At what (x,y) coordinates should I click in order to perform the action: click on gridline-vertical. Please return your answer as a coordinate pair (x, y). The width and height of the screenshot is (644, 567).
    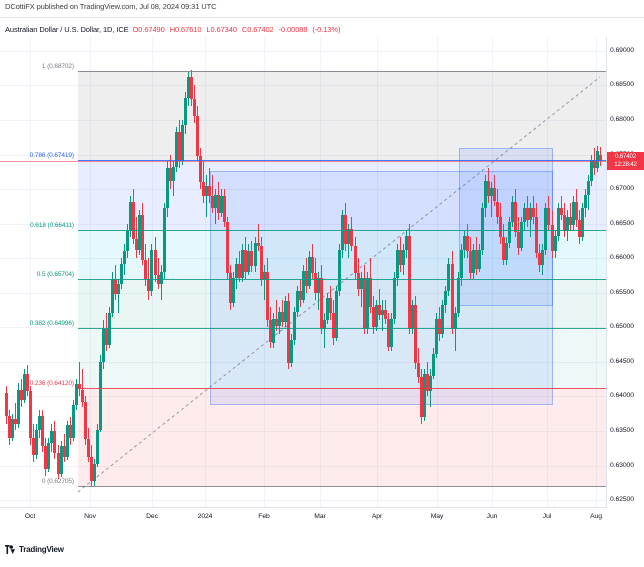
    Looking at the image, I should click on (30, 272).